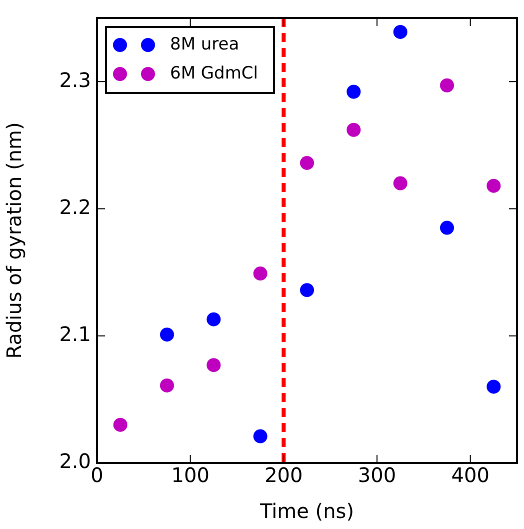 Image resolution: width=524 pixels, height=529 pixels. What do you see at coordinates (214, 73) in the screenshot?
I see `legend-label: 6M GdmCl` at bounding box center [214, 73].